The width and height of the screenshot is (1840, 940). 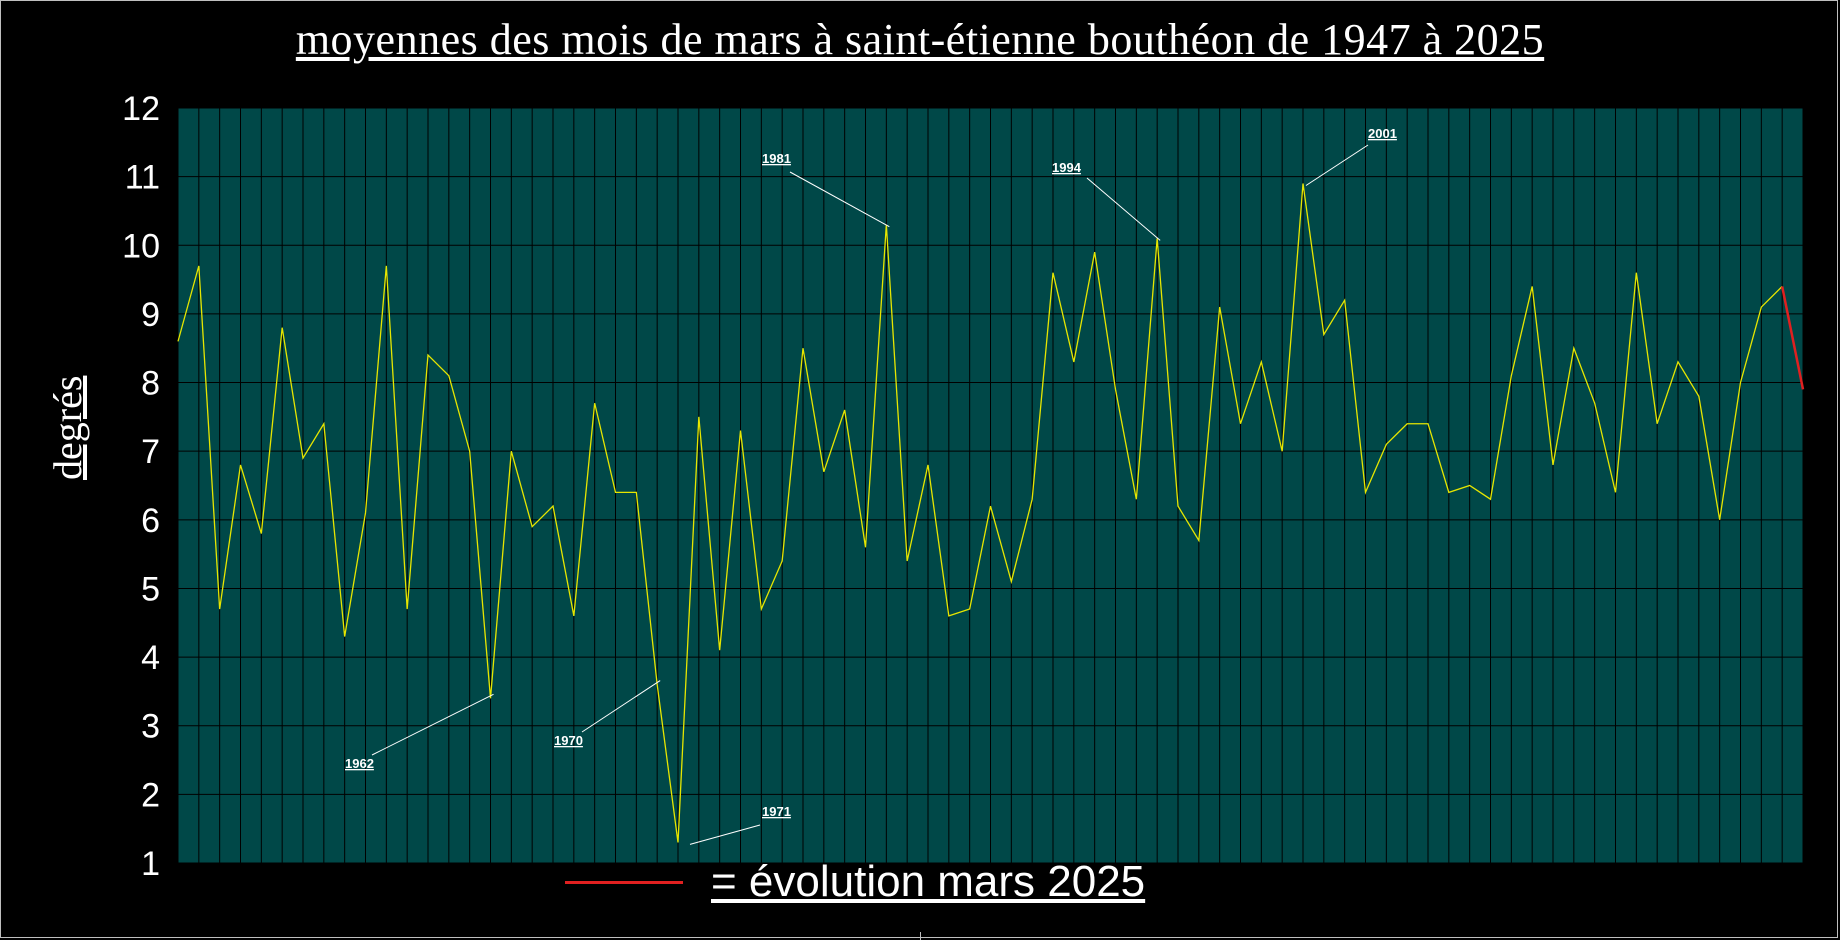 What do you see at coordinates (150, 864) in the screenshot?
I see `y-tick-label: 1` at bounding box center [150, 864].